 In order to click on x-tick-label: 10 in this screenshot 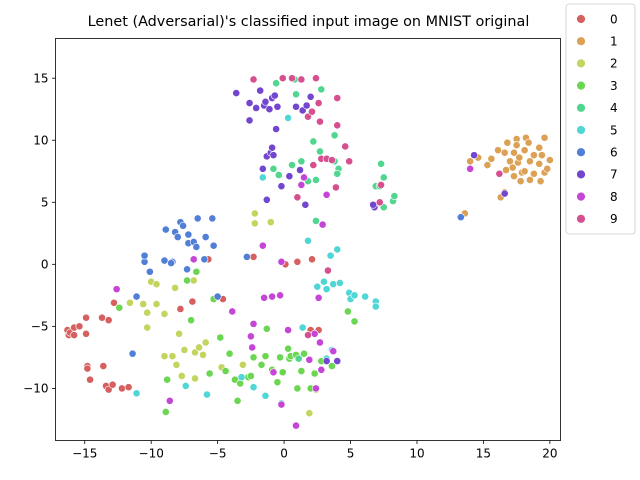, I will do `click(416, 454)`.